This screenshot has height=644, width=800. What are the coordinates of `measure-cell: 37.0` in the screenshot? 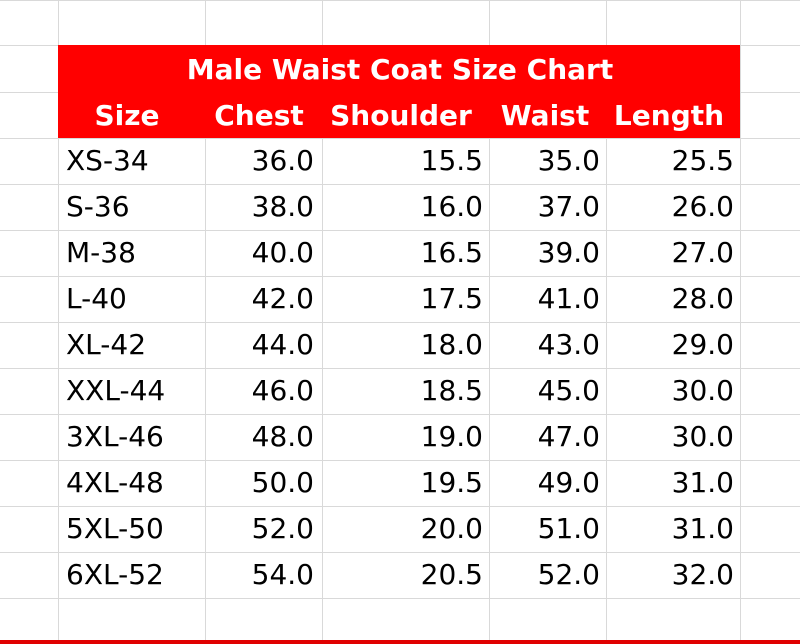 It's located at (569, 206).